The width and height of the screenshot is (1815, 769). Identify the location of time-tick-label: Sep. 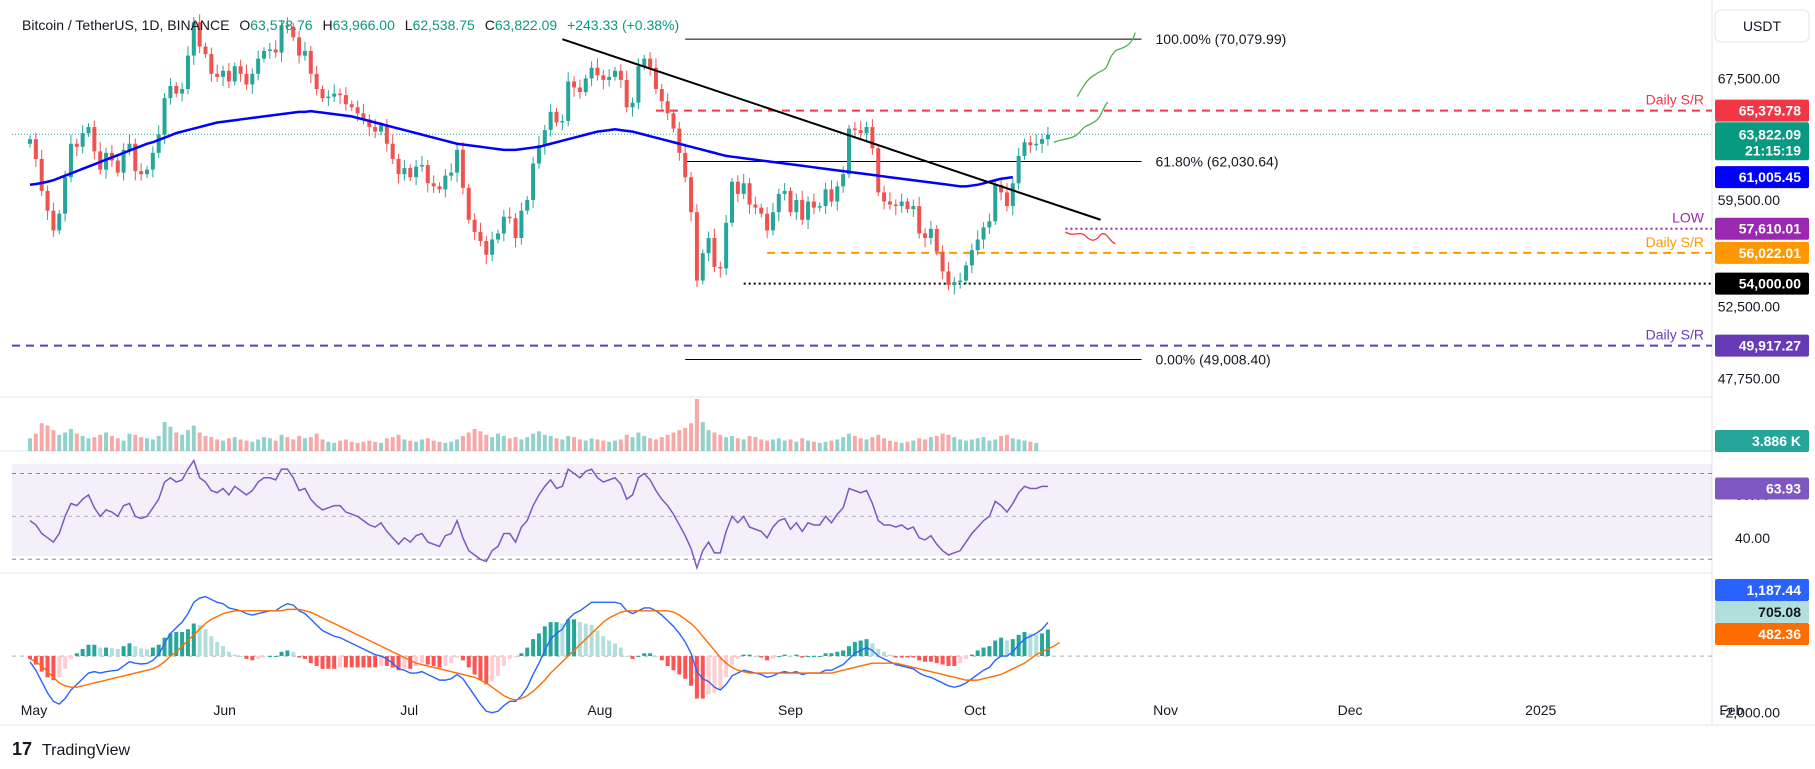
(790, 710).